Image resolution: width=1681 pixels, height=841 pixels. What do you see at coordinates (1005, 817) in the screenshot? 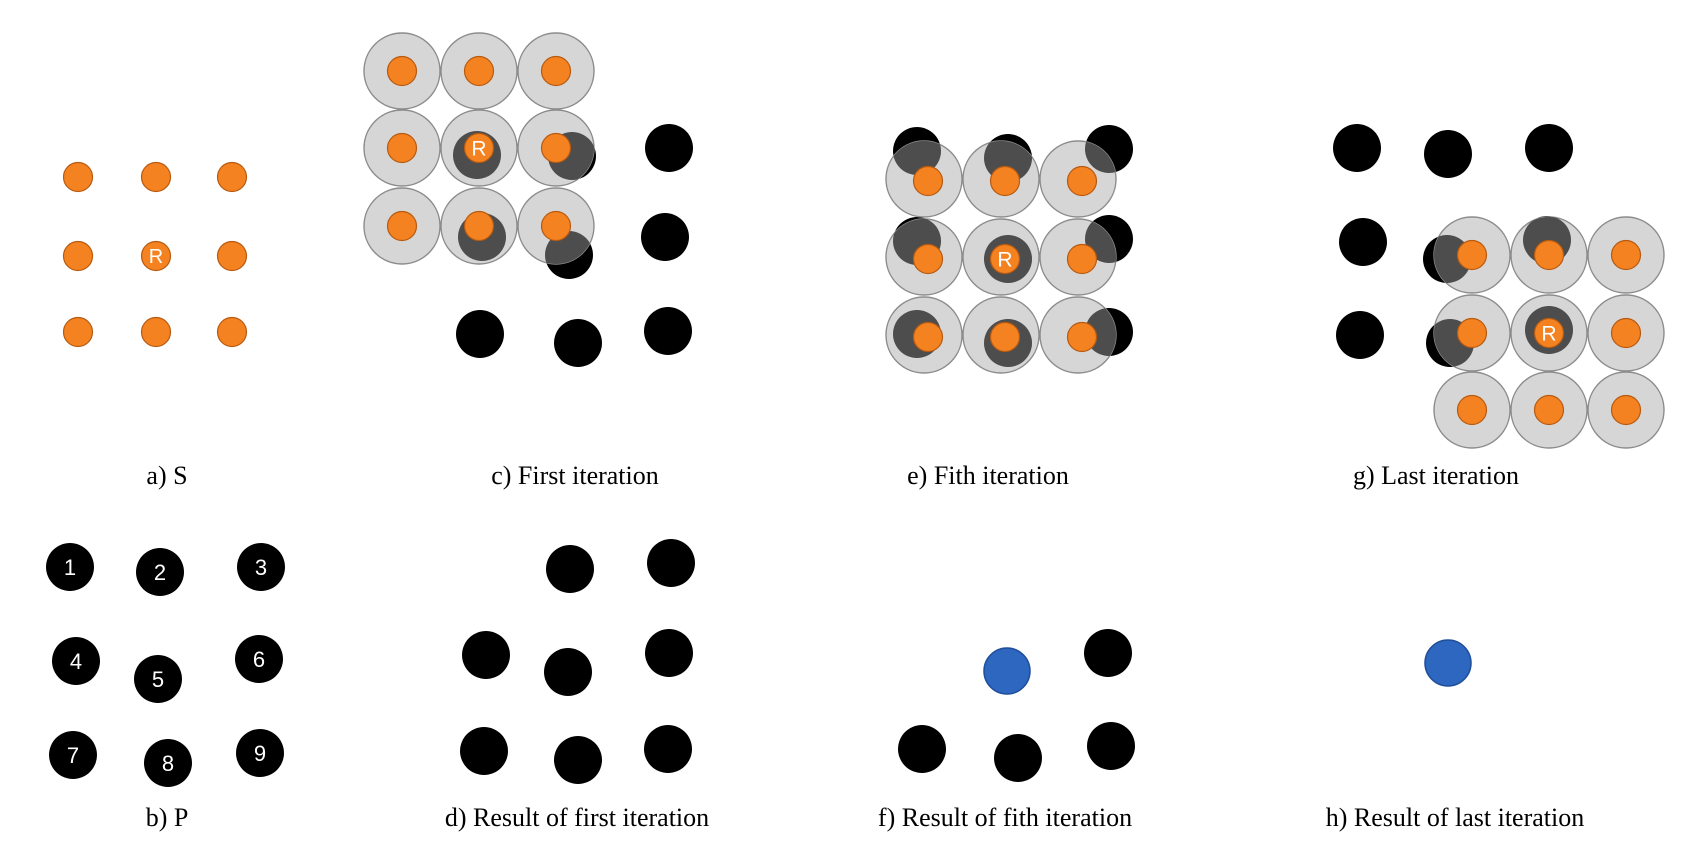
I see `caption-f: f) Result of fith iteration` at bounding box center [1005, 817].